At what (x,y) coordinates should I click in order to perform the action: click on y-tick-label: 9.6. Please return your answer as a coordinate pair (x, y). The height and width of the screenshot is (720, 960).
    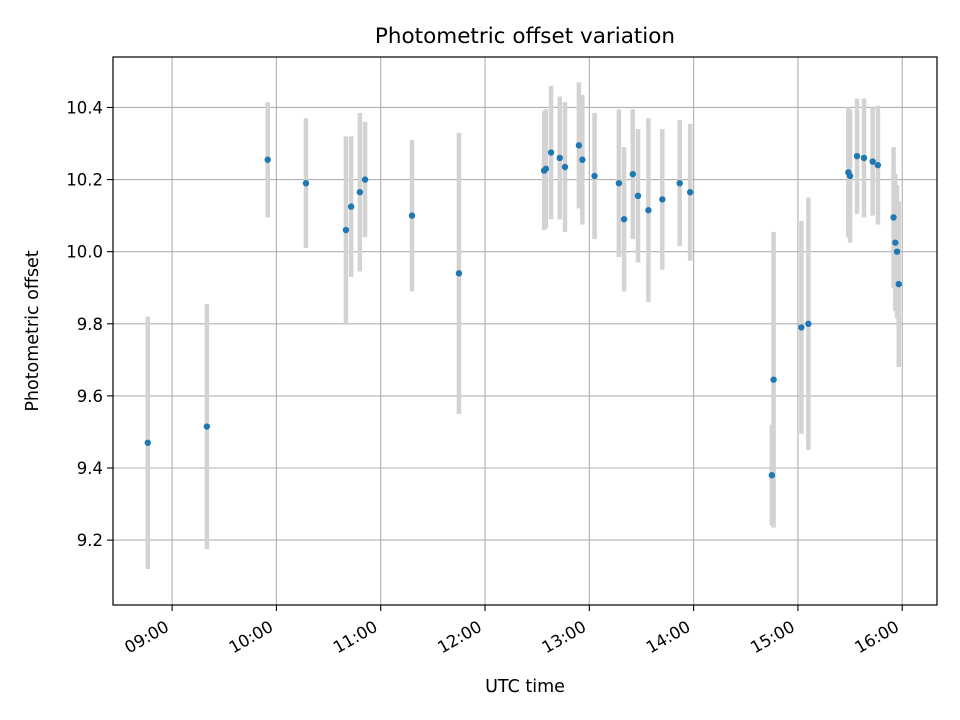
    Looking at the image, I should click on (90, 396).